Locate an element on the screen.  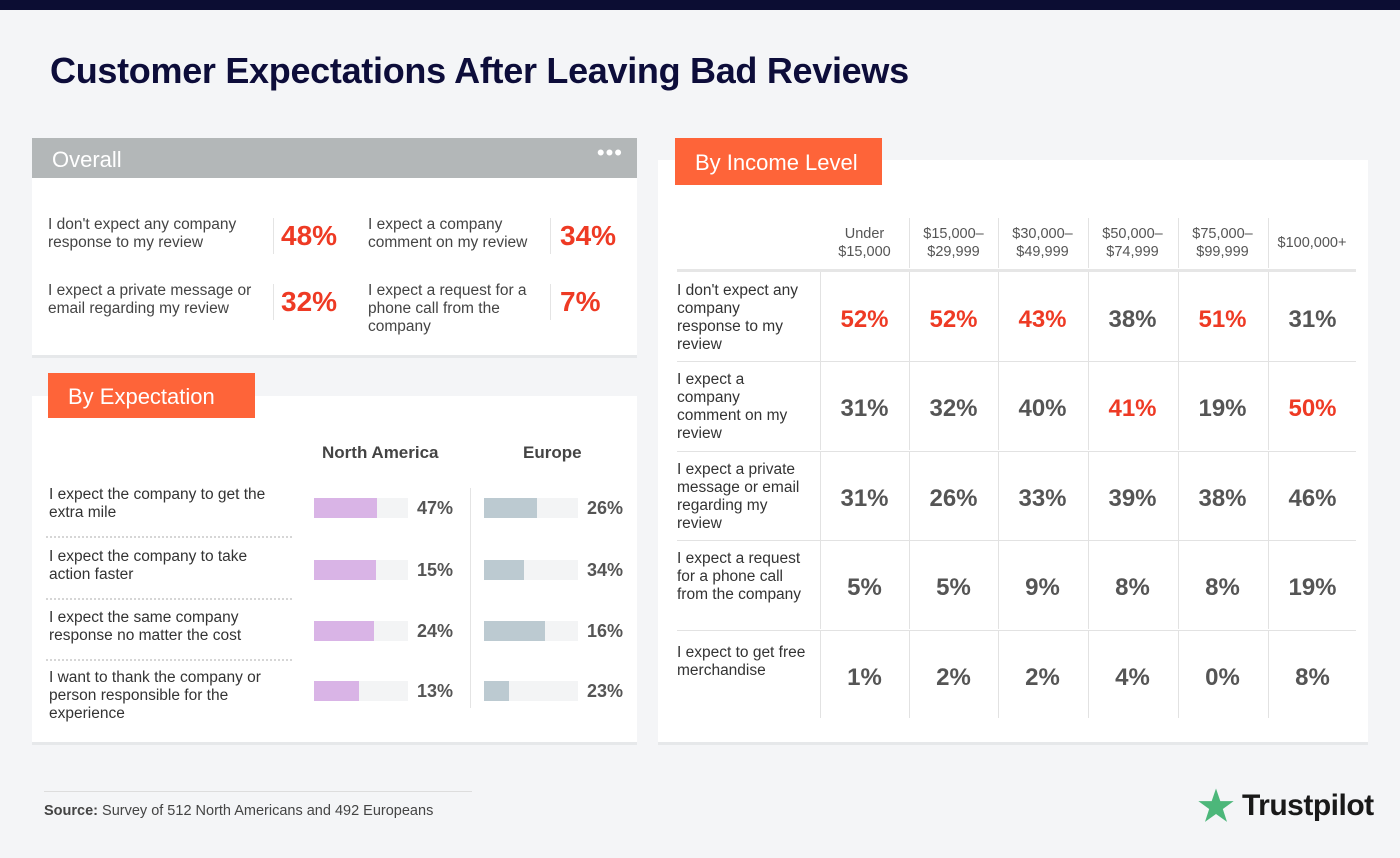
table-cell: 4% is located at coordinates (1132, 677).